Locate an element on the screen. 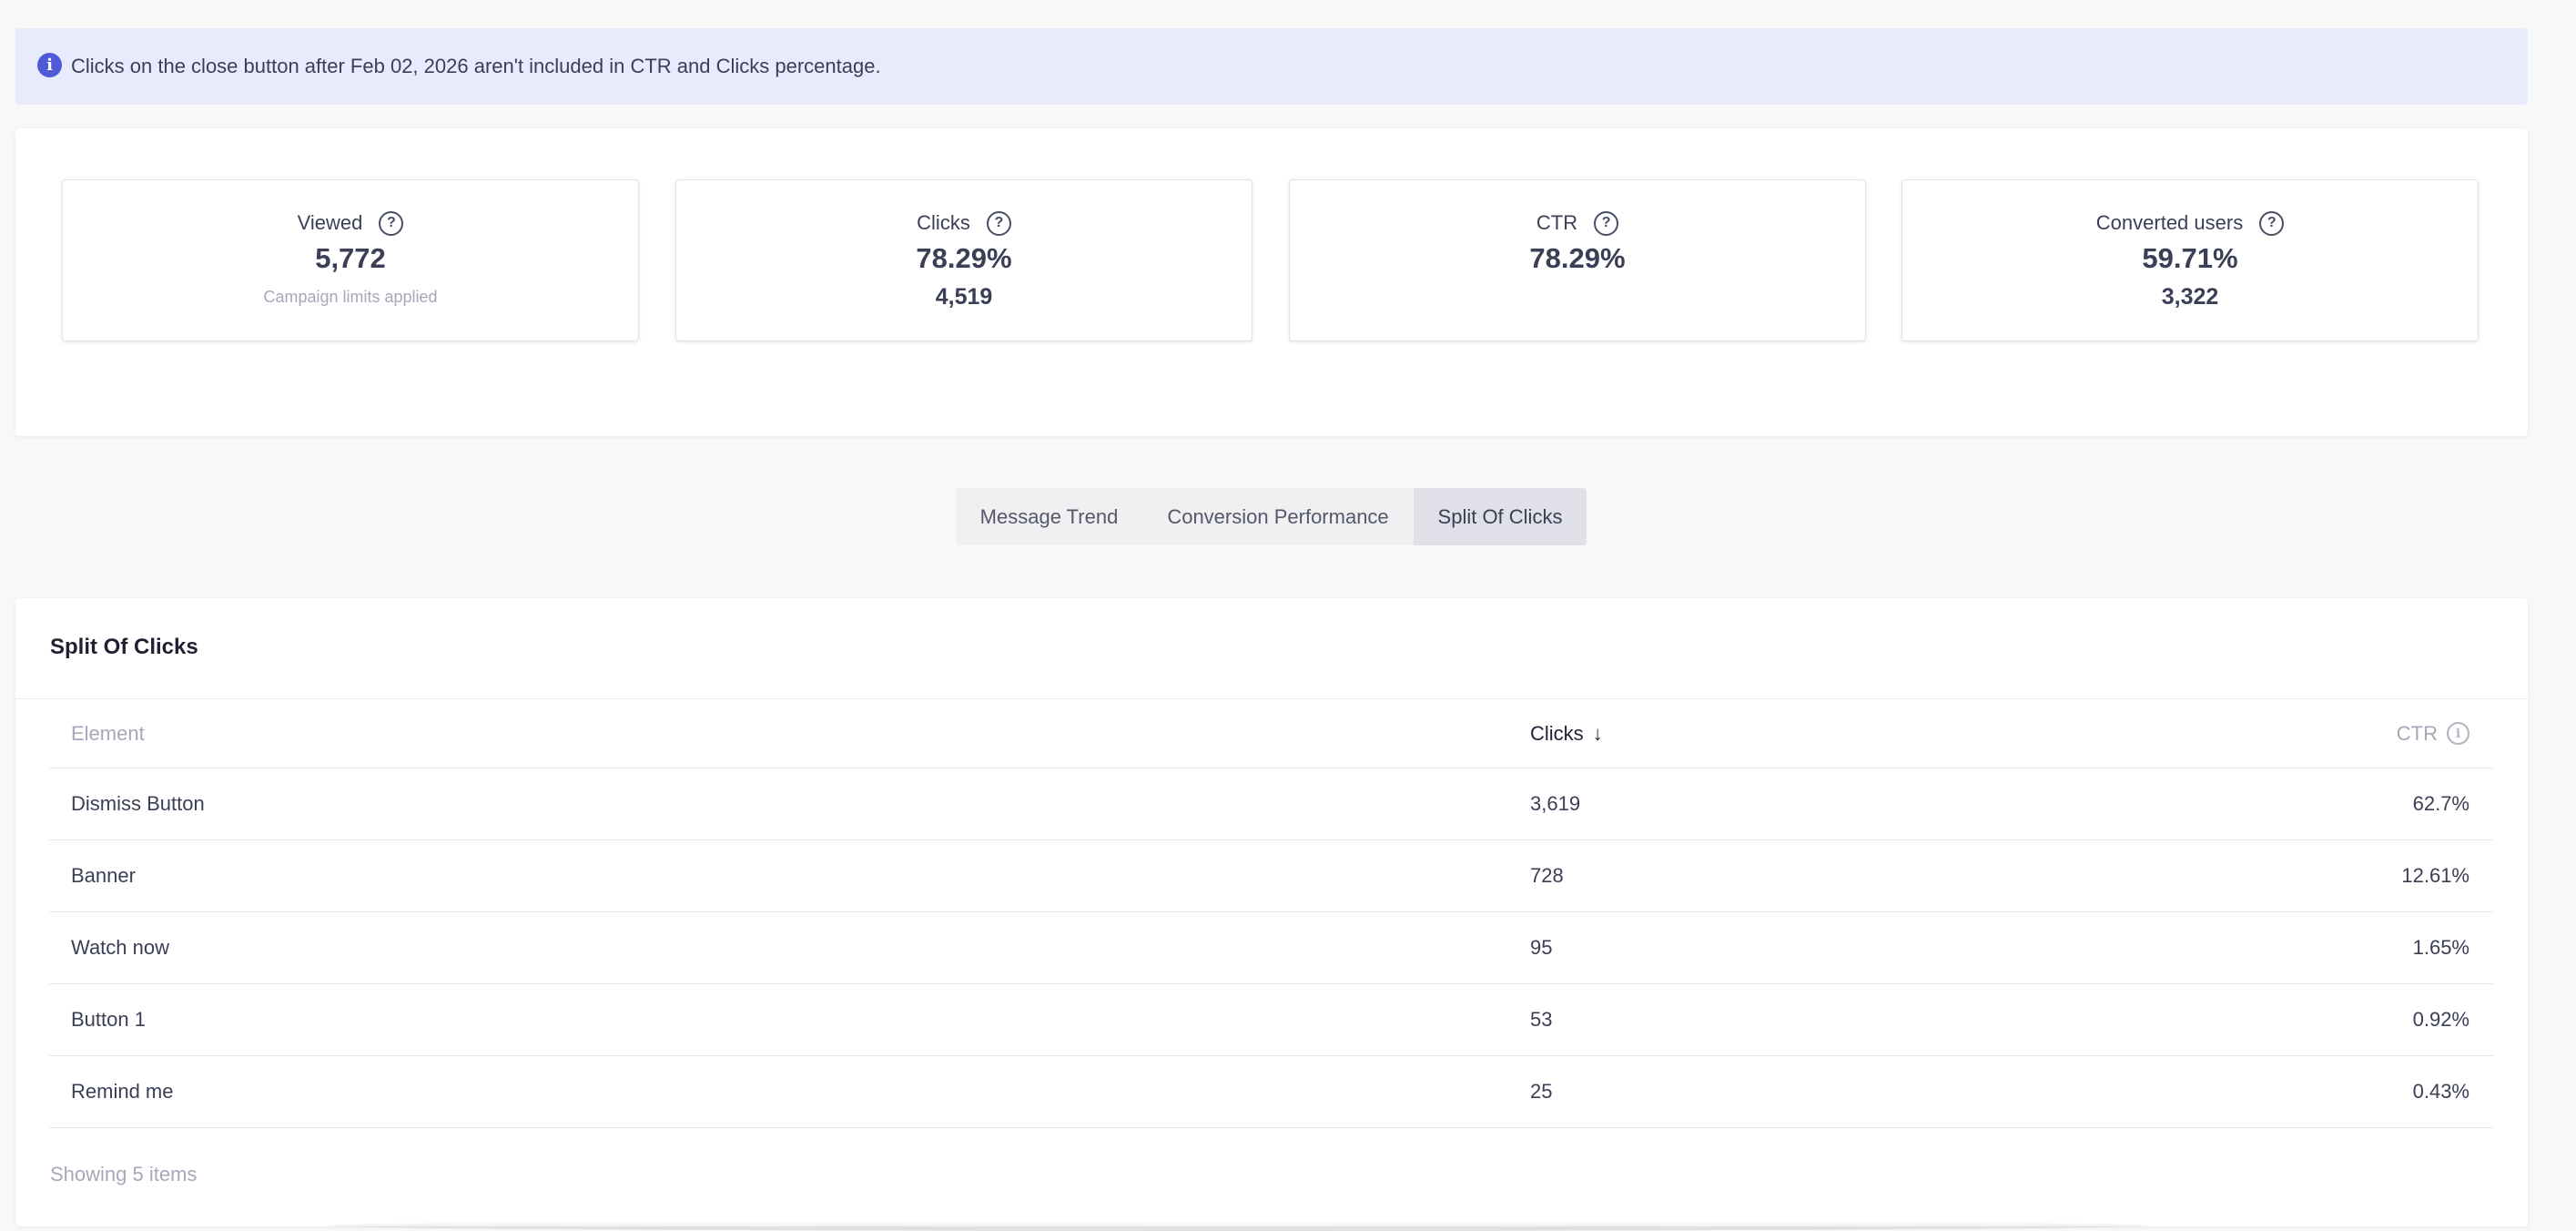  stat-label: Clicks is located at coordinates (943, 222).